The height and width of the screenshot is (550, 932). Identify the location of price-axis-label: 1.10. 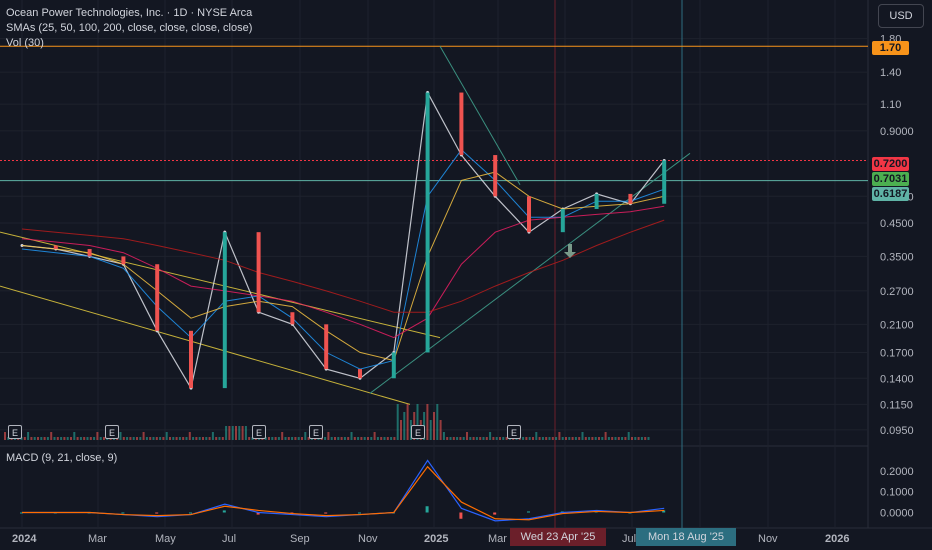
(890, 105).